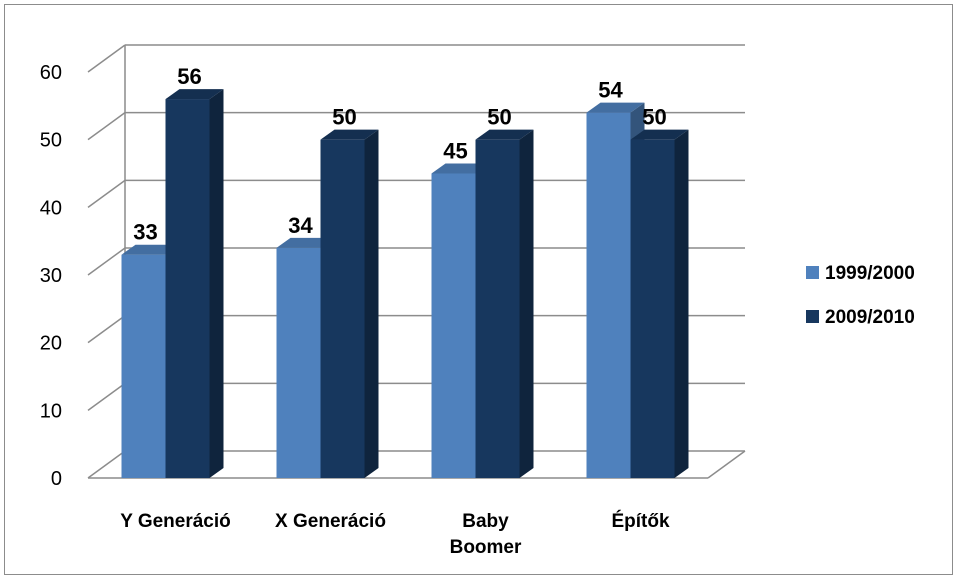  What do you see at coordinates (51, 344) in the screenshot?
I see `y-tick-label: 20` at bounding box center [51, 344].